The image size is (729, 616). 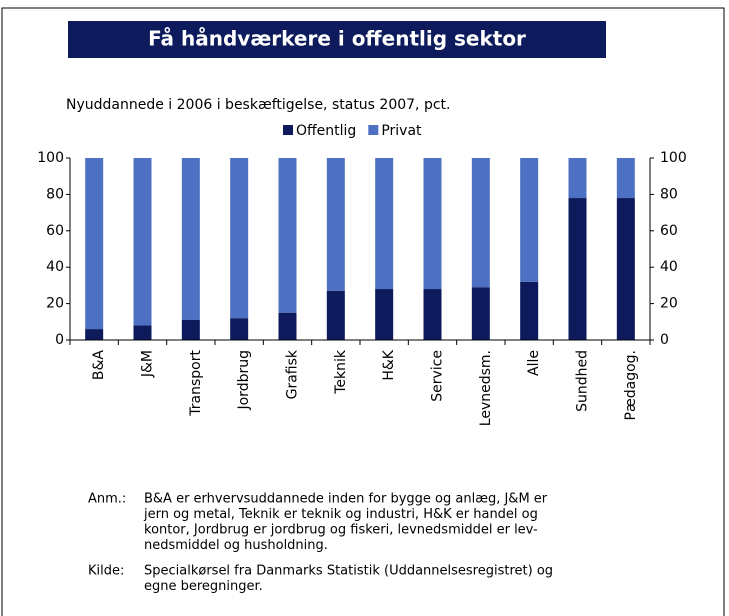 I want to click on x-tick-label: Alle, so click(x=534, y=363).